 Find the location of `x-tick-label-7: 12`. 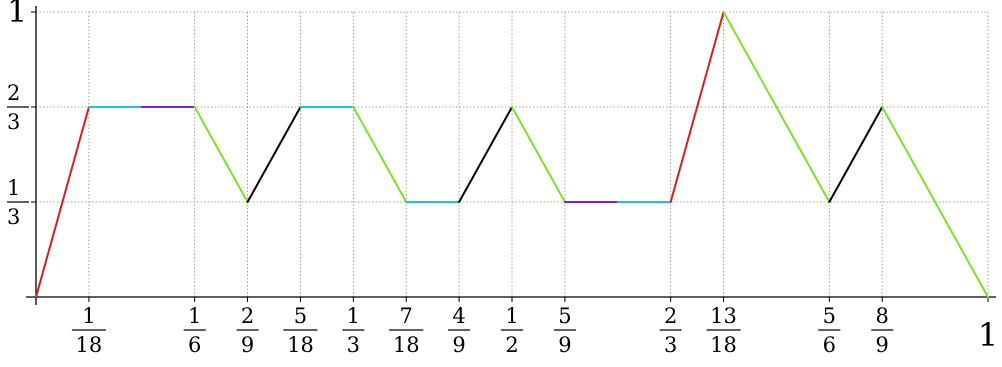

x-tick-label-7: 12 is located at coordinates (512, 330).